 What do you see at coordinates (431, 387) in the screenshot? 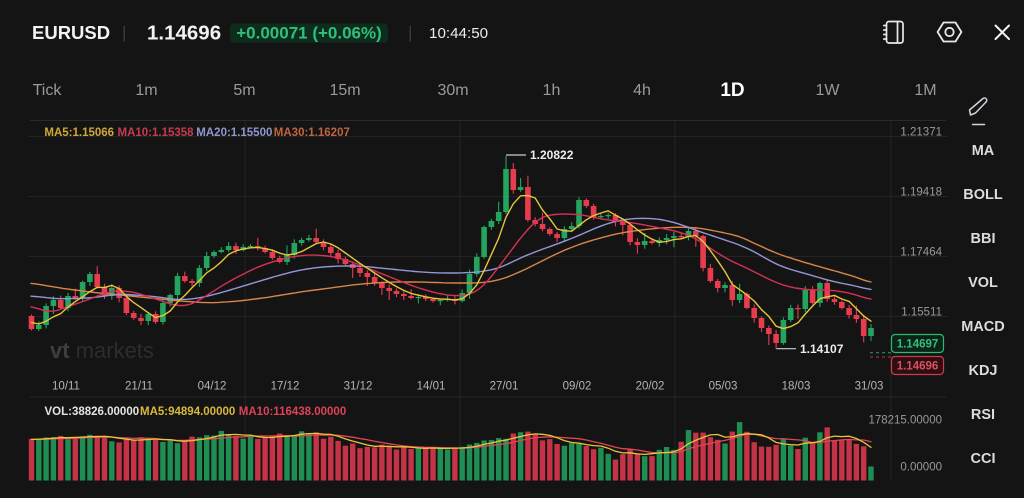
I see `svg-text: 14/01` at bounding box center [431, 387].